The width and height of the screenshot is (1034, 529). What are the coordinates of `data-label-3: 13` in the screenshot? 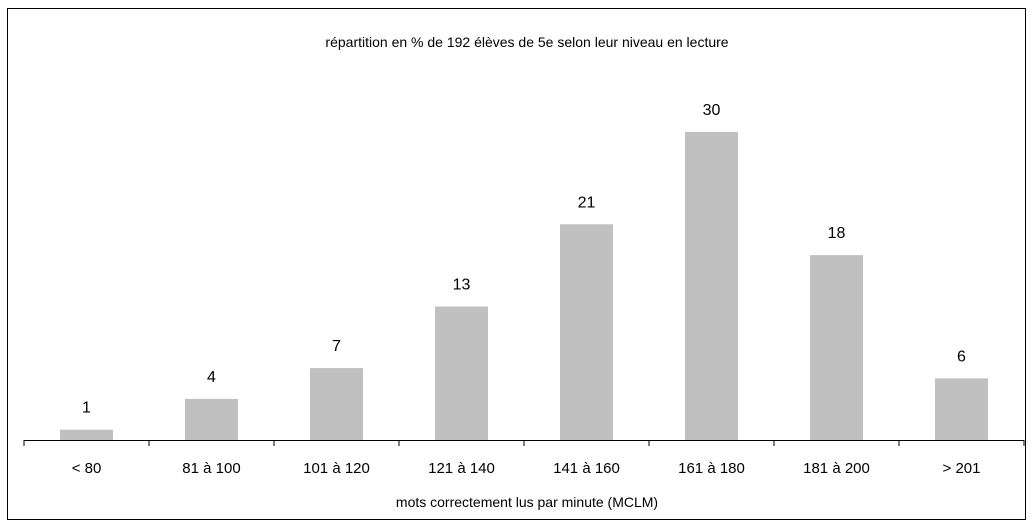 It's located at (462, 285).